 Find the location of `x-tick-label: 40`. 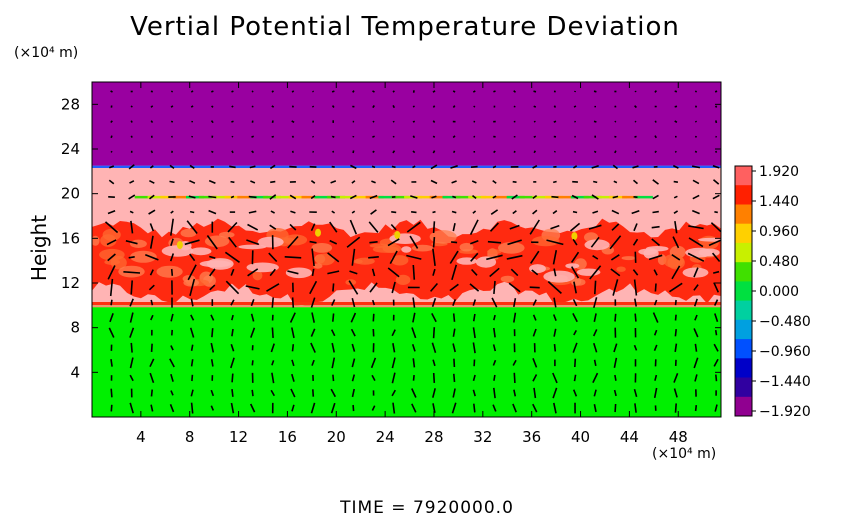

x-tick-label: 40 is located at coordinates (580, 437).